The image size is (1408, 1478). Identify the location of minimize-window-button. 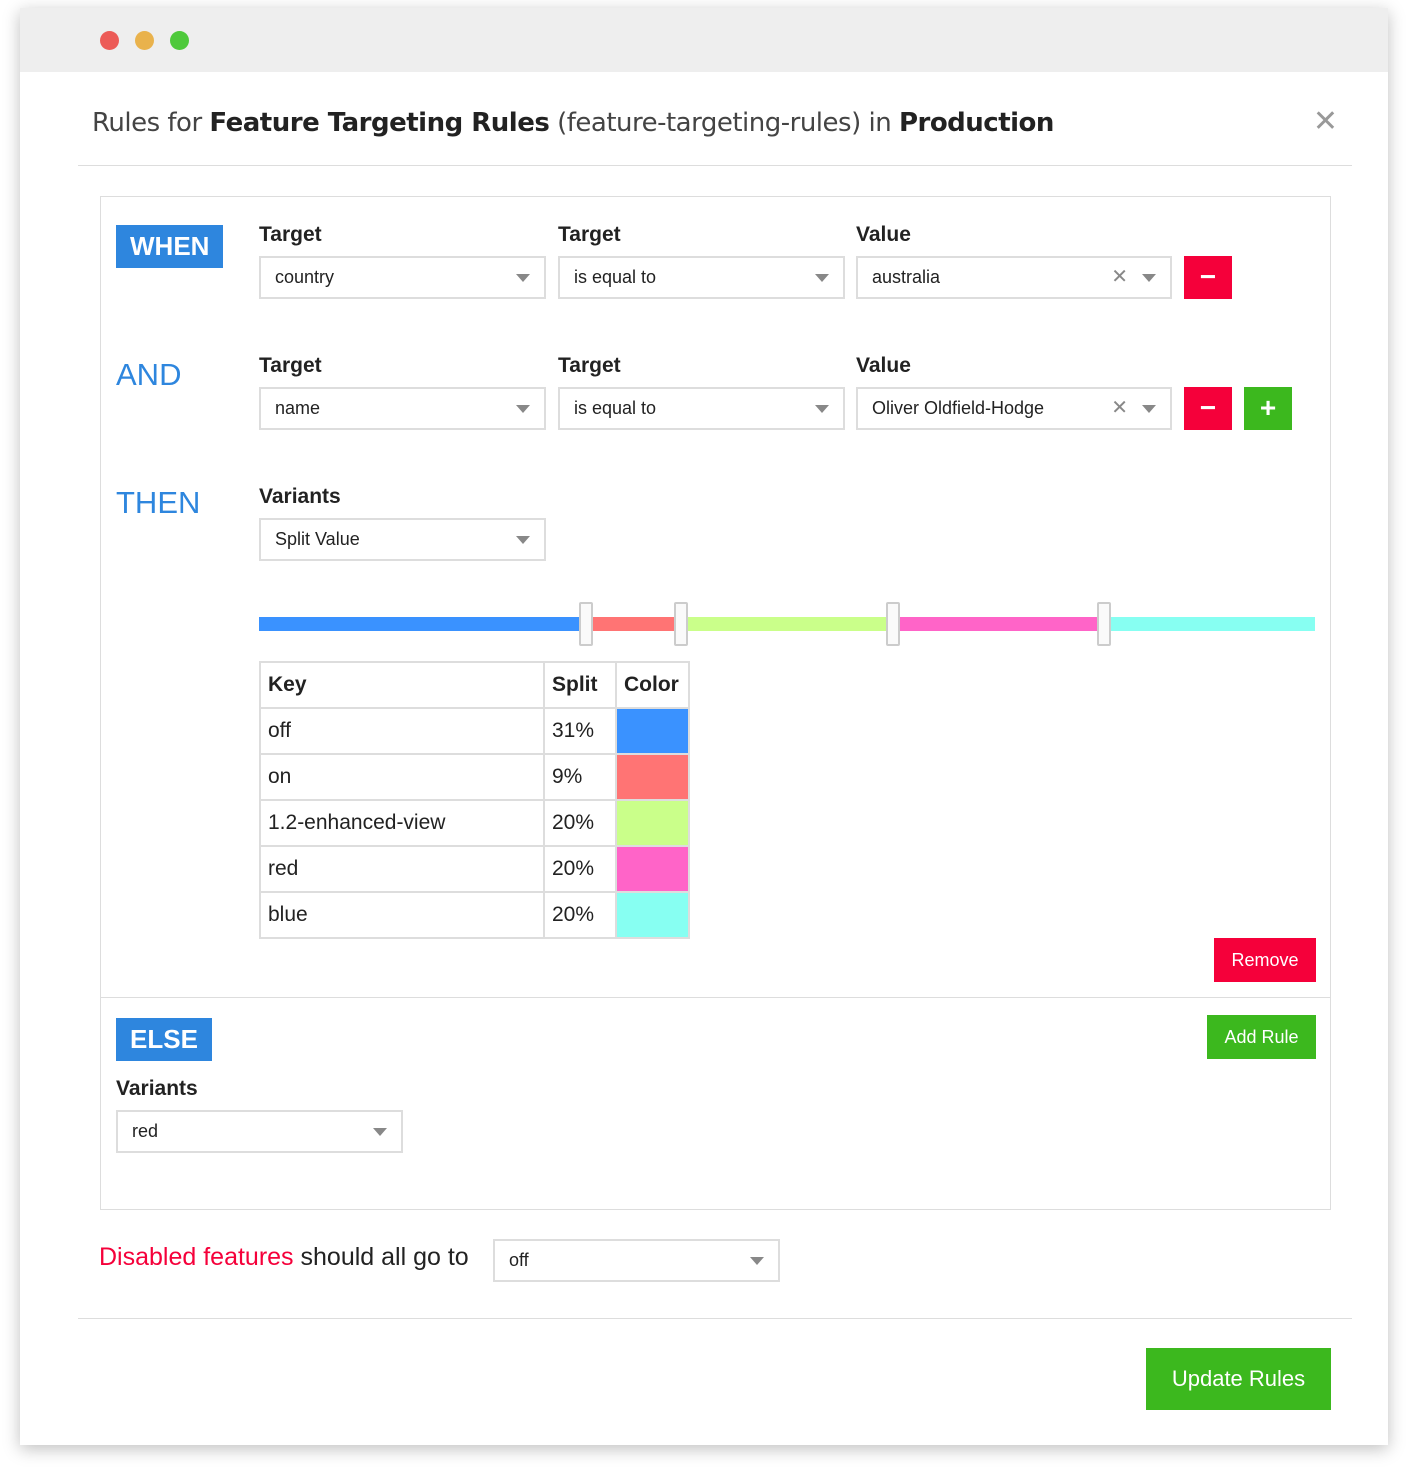
(144, 40).